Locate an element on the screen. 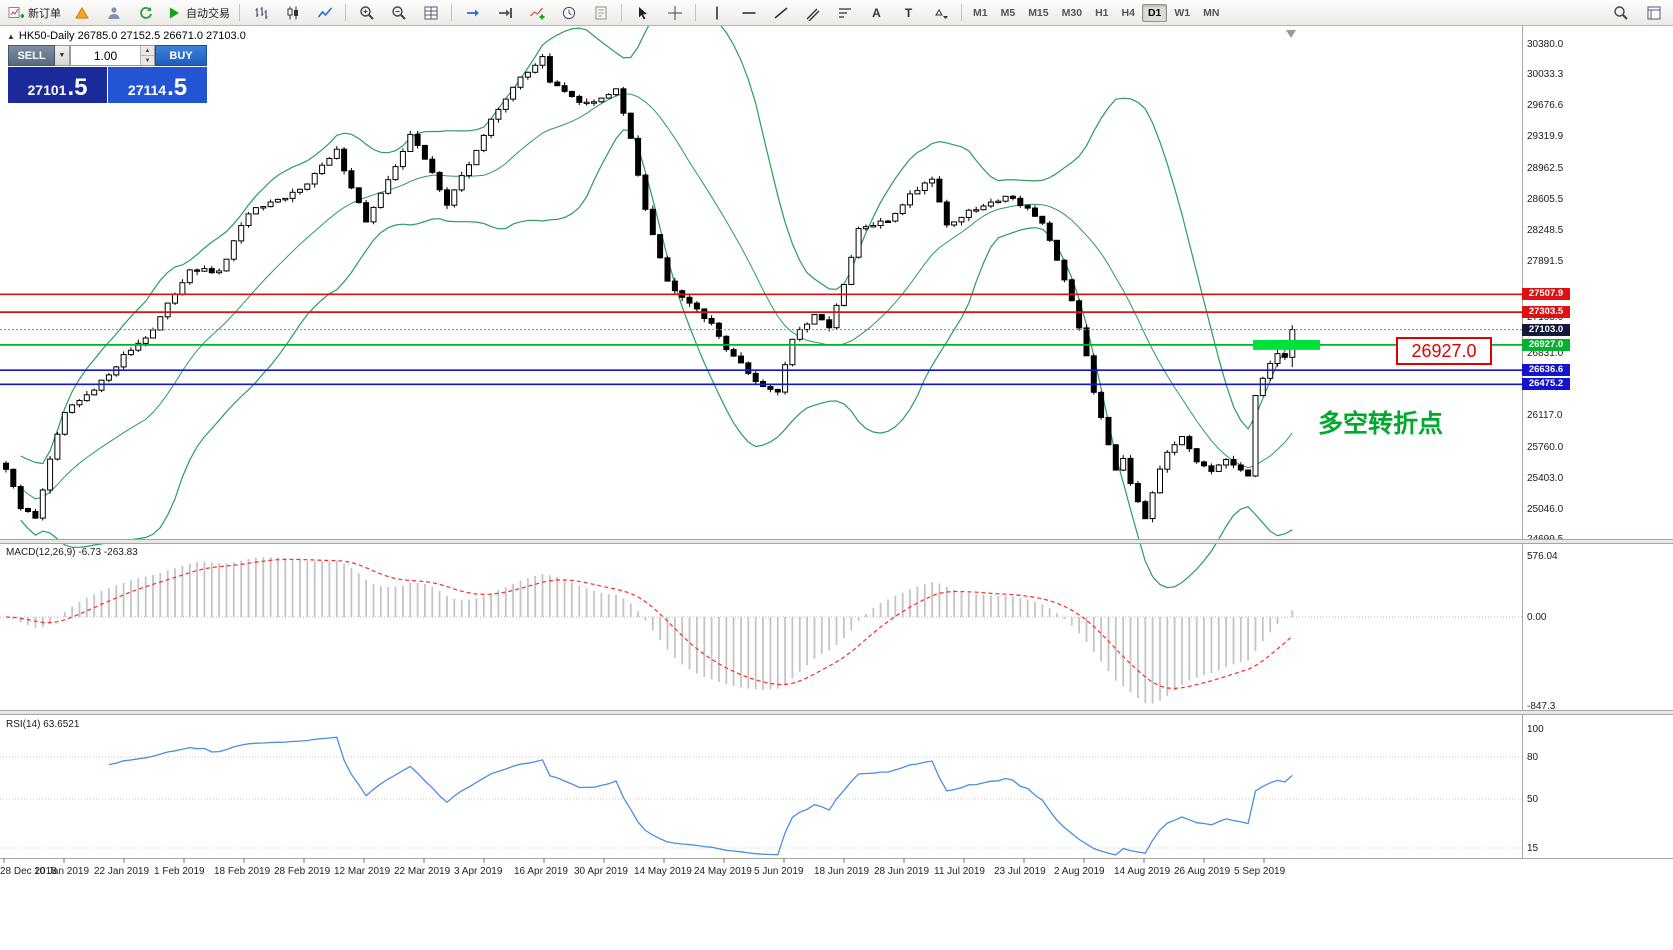 This screenshot has width=1673, height=950. one-click-trade-panel: SELL ▼ 1.00 ▲ ▼ BUY 27101.5 27114.5 is located at coordinates (107, 74).